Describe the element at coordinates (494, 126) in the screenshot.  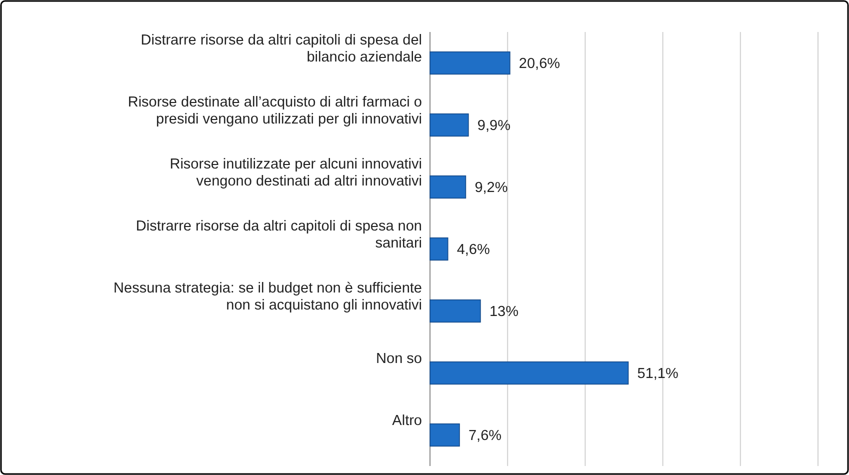
I see `data-label: 9,9%` at that location.